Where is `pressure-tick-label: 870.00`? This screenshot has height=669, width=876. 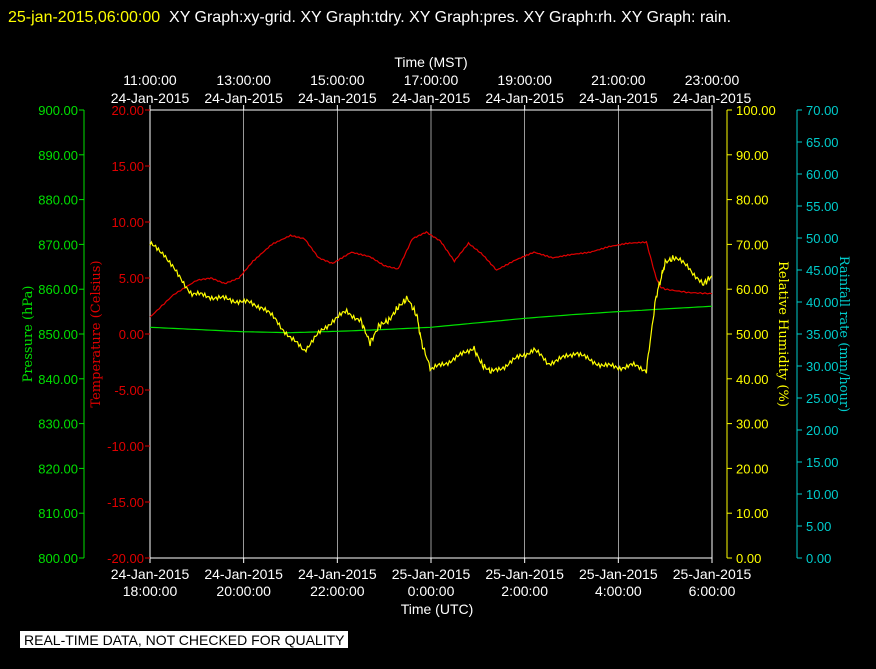 pressure-tick-label: 870.00 is located at coordinates (58, 244).